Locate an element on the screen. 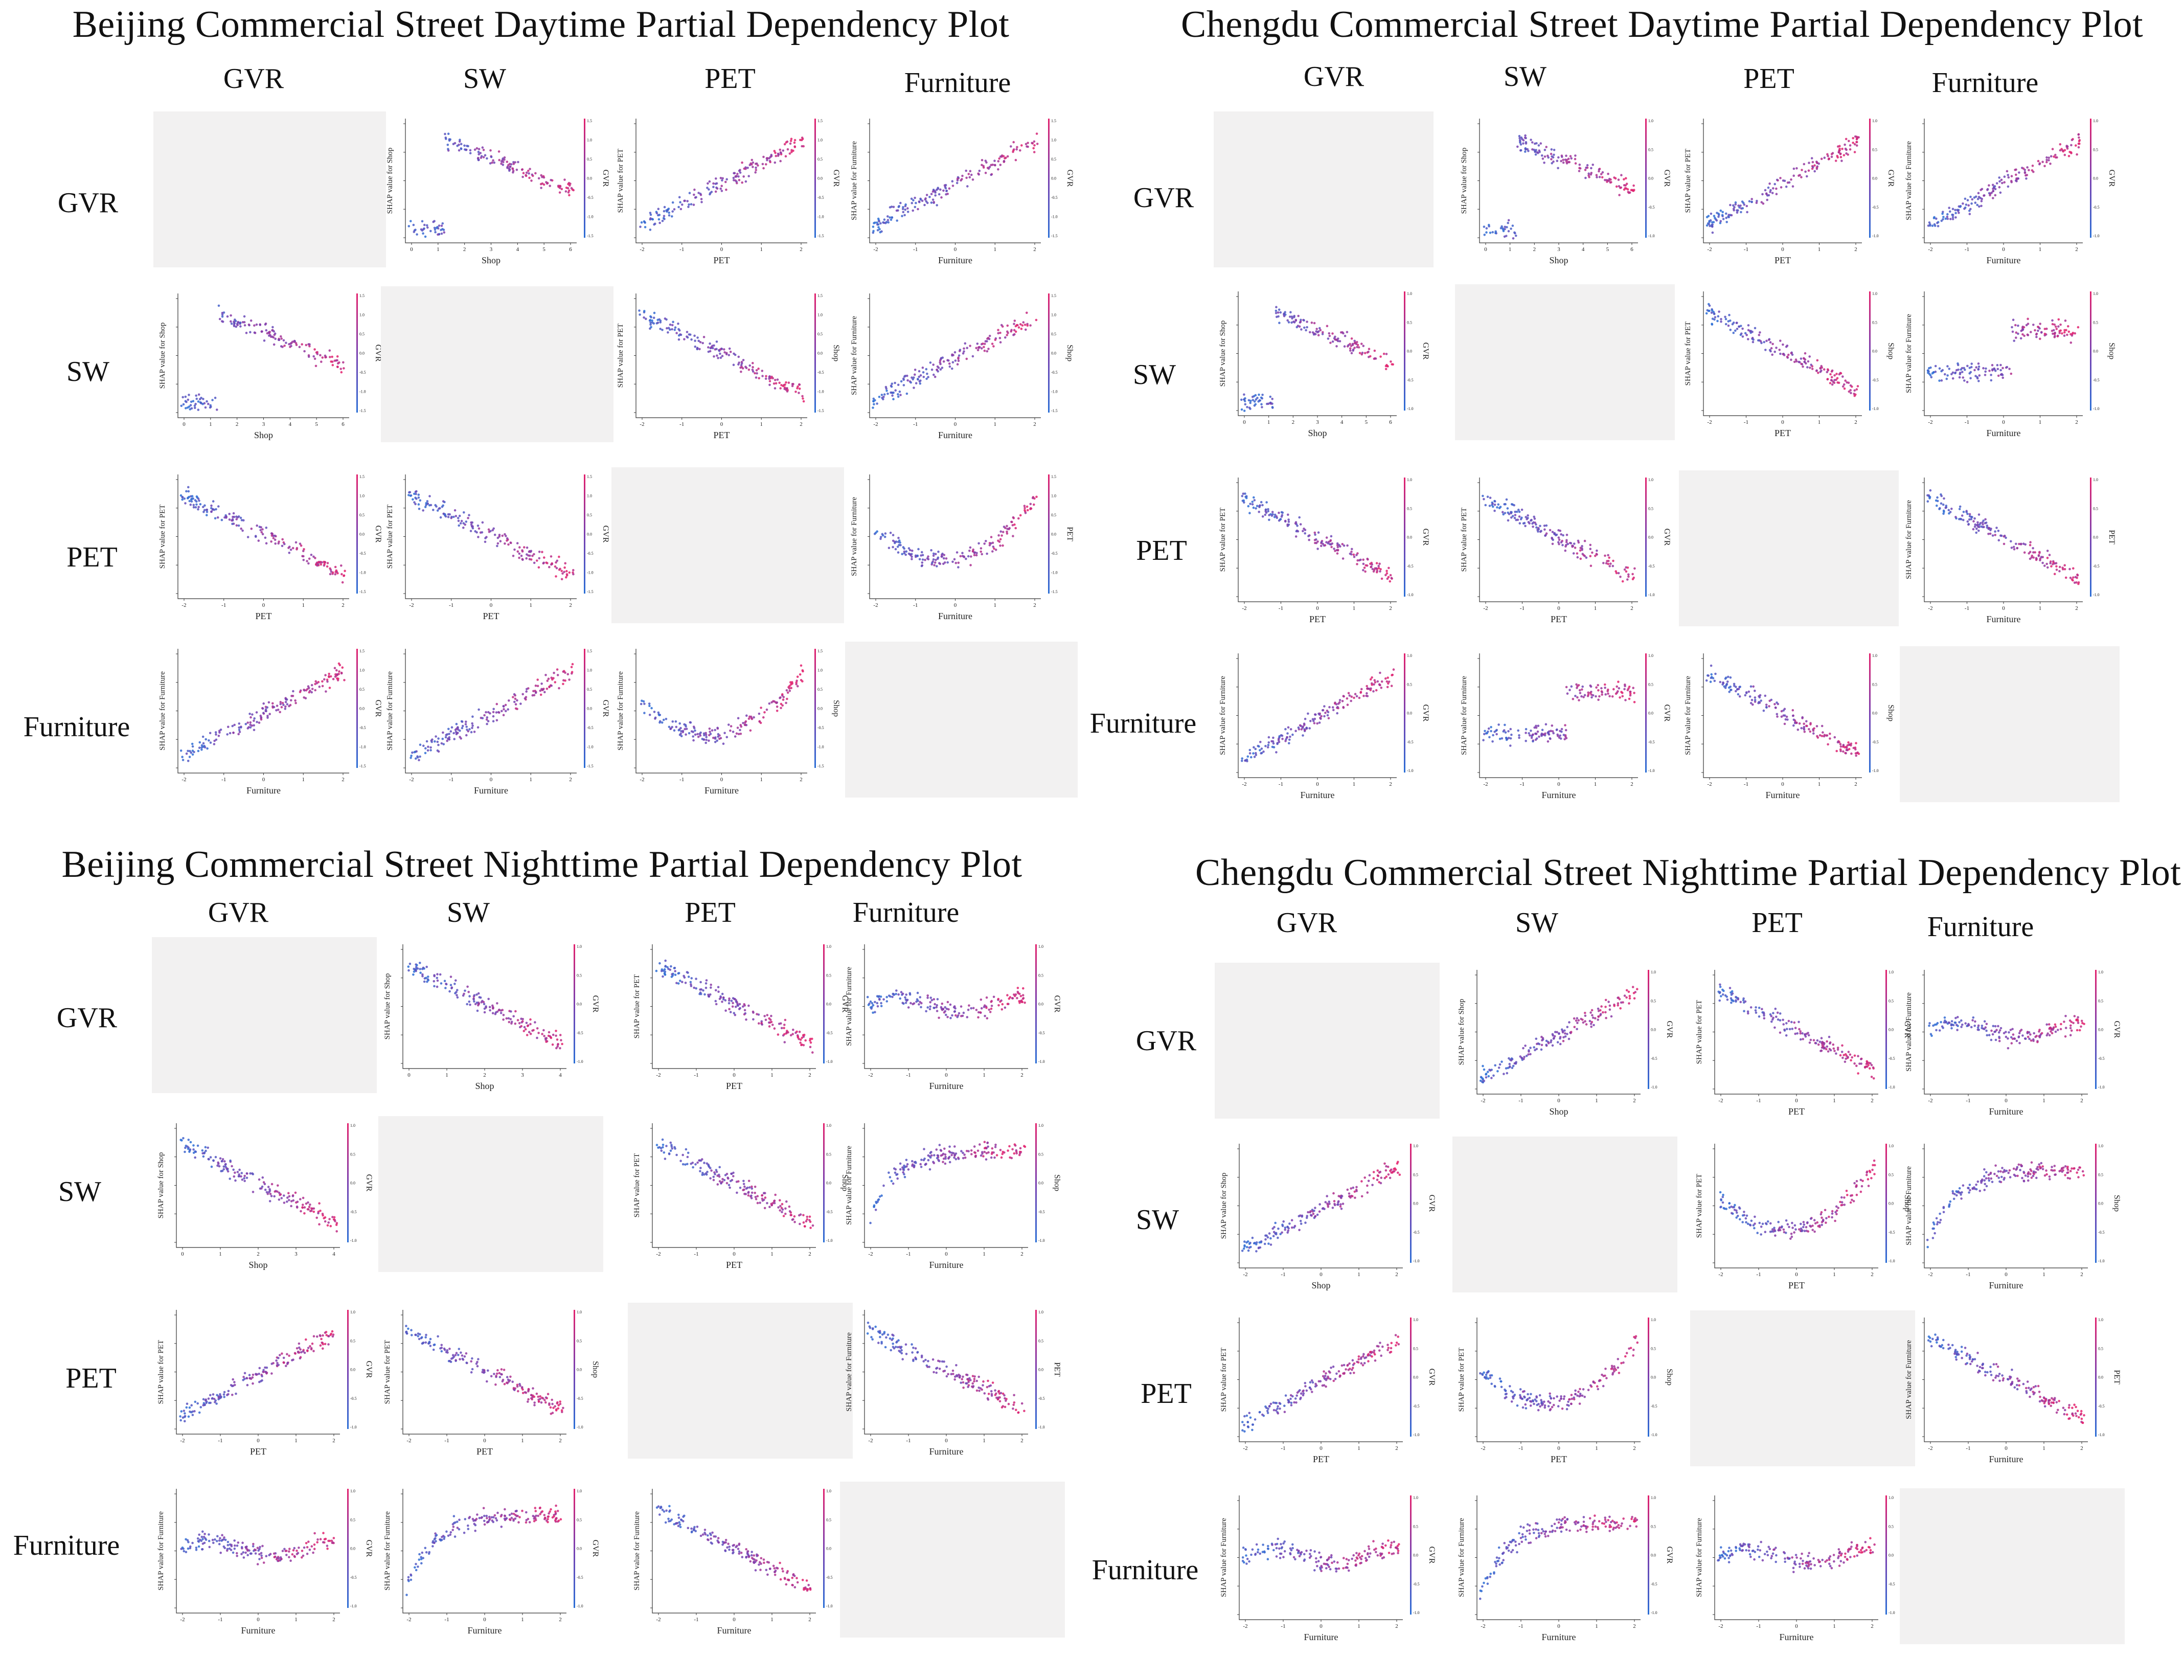 The image size is (2184, 1680). x-tick-label: 1 is located at coordinates (995, 249).